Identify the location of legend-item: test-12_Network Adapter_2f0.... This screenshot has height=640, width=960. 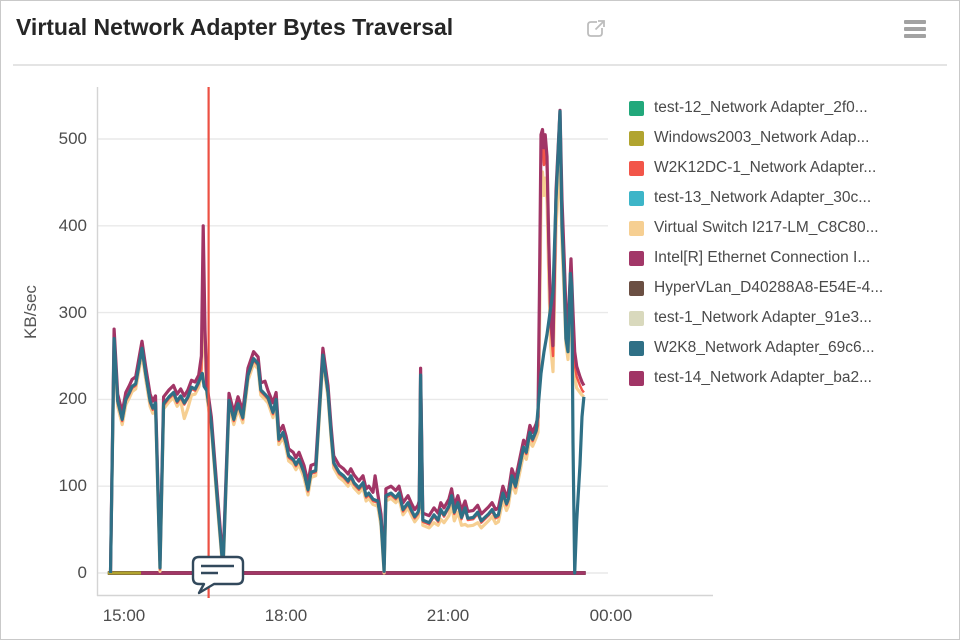
(756, 108).